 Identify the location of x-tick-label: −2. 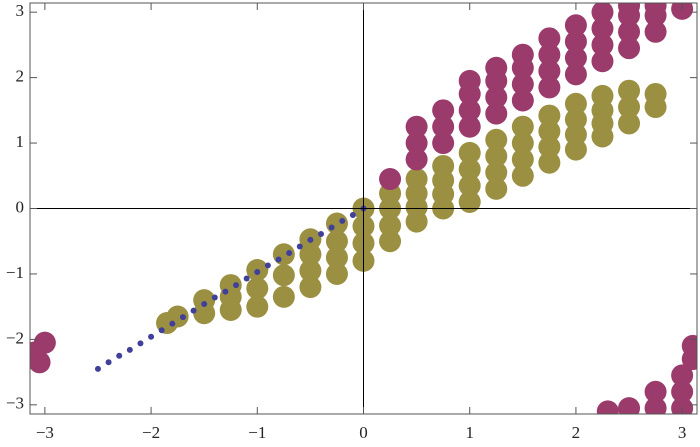
(151, 432).